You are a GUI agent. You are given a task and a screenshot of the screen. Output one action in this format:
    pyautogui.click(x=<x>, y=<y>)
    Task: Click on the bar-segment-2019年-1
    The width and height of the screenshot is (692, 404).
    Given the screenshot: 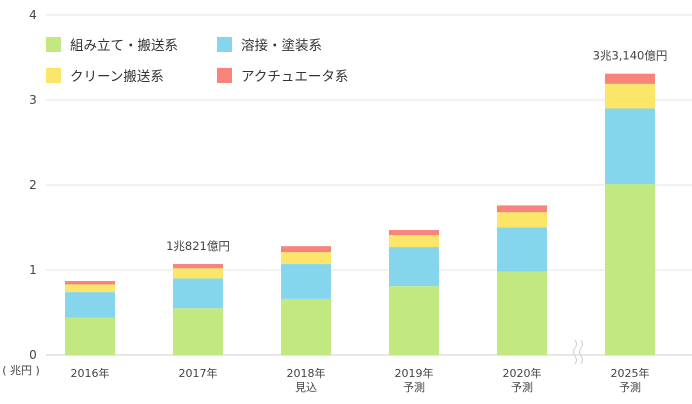 What is the action you would take?
    pyautogui.click(x=414, y=267)
    